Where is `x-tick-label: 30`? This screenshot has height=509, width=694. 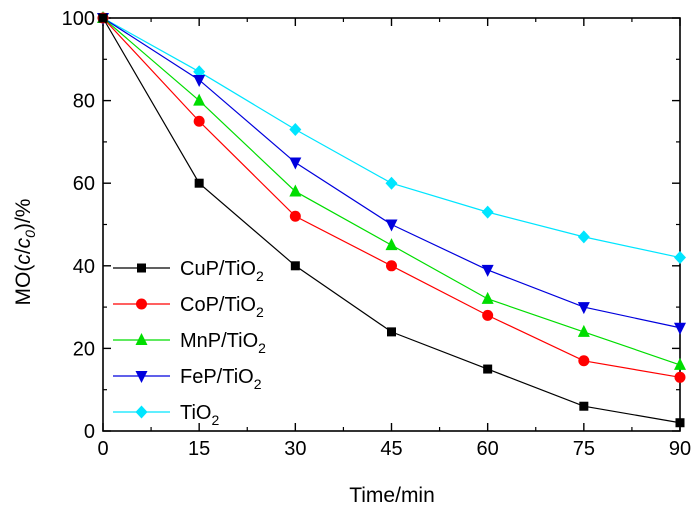
x-tick-label: 30 is located at coordinates (295, 449).